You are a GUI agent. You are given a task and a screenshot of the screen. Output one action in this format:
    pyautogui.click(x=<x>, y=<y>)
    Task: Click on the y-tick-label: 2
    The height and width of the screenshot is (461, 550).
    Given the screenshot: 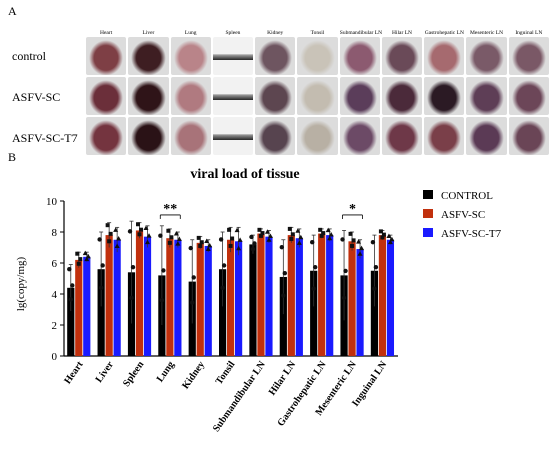 What is the action you would take?
    pyautogui.click(x=55, y=326)
    